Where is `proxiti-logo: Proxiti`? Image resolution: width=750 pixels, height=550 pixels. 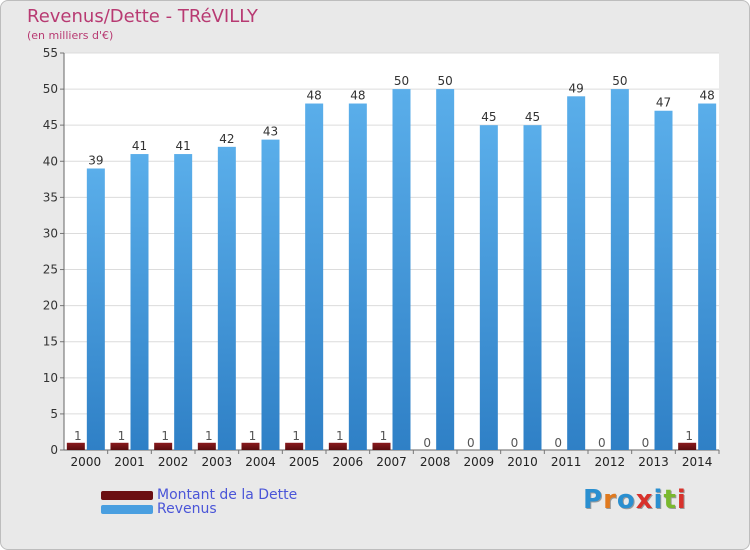 proxiti-logo: Proxiti is located at coordinates (635, 500).